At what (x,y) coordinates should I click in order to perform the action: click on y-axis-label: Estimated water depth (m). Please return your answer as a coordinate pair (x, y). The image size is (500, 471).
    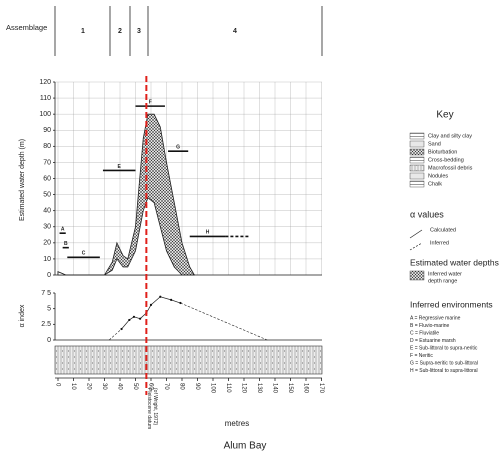
    Looking at the image, I should click on (22, 180).